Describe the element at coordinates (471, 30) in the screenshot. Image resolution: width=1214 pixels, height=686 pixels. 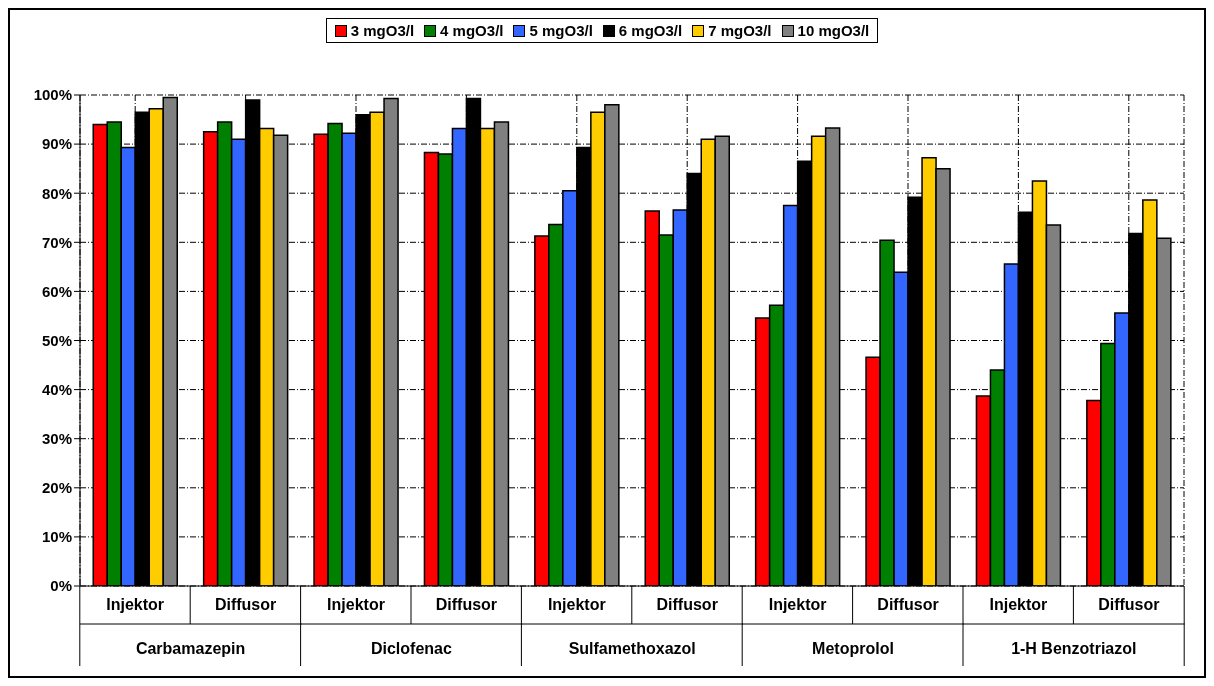
I see `legend-label: 4 mgO3/l` at that location.